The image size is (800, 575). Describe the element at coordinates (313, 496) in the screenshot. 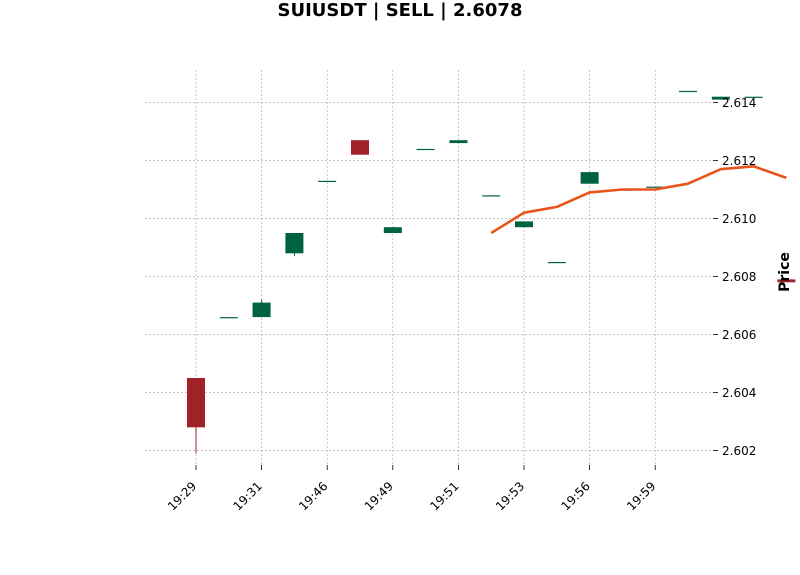

I see `x-tick-label: 19:46` at that location.